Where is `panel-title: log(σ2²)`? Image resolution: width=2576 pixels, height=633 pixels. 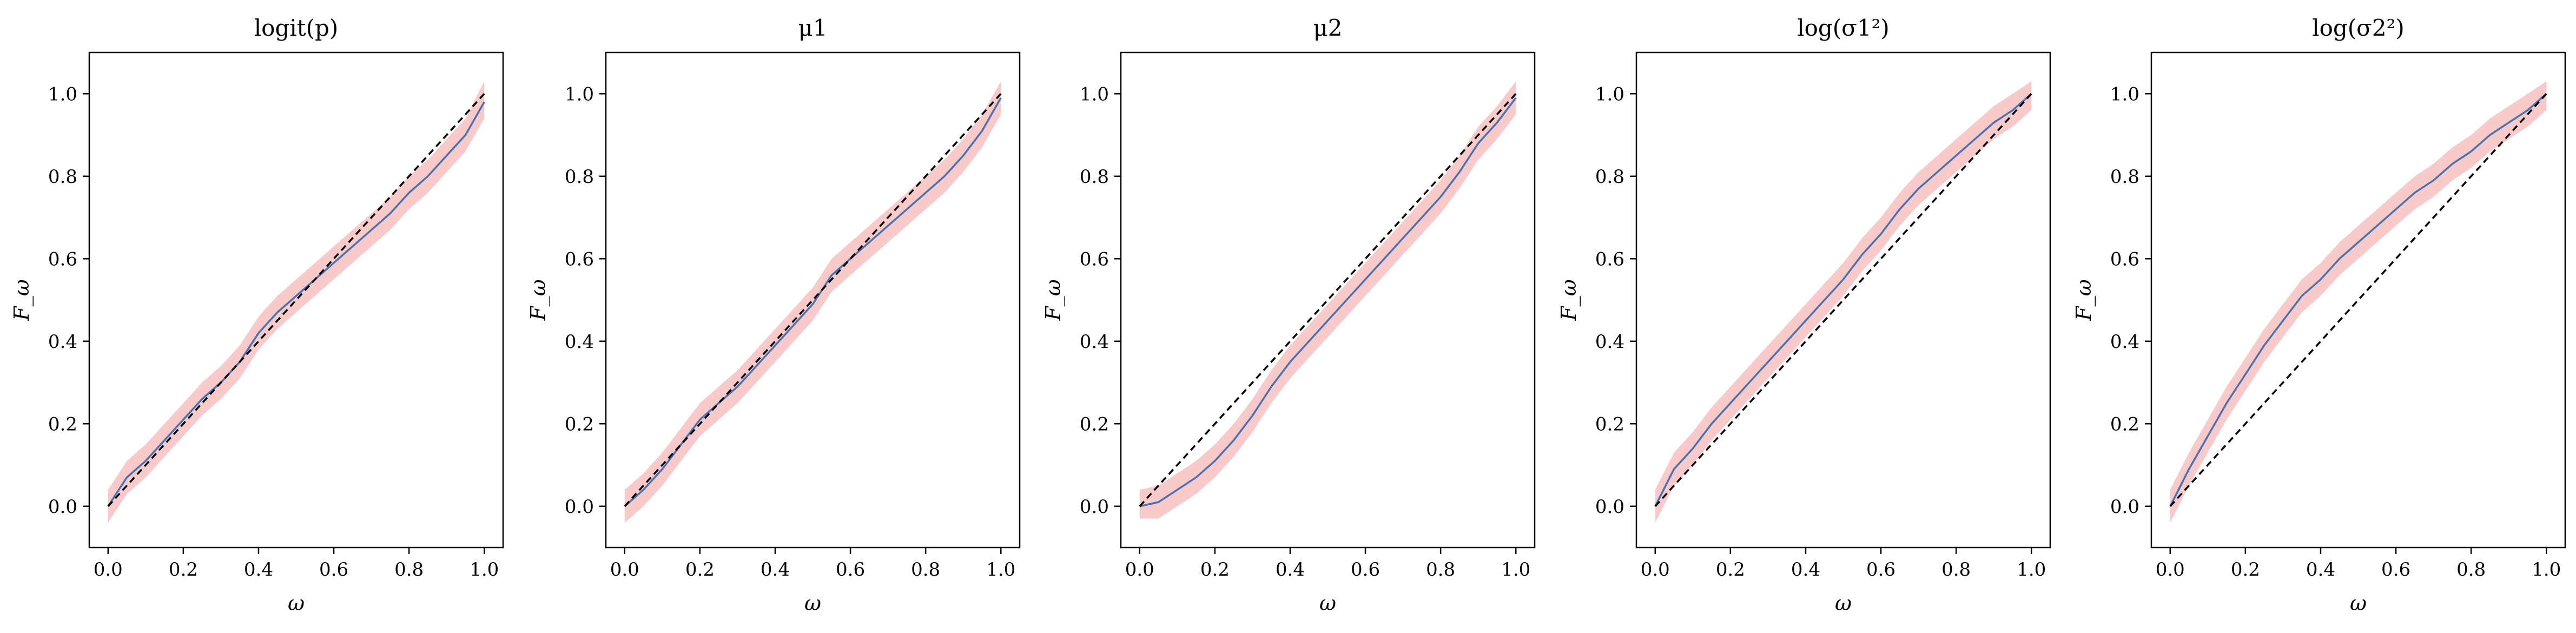 panel-title: log(σ2²) is located at coordinates (2358, 28).